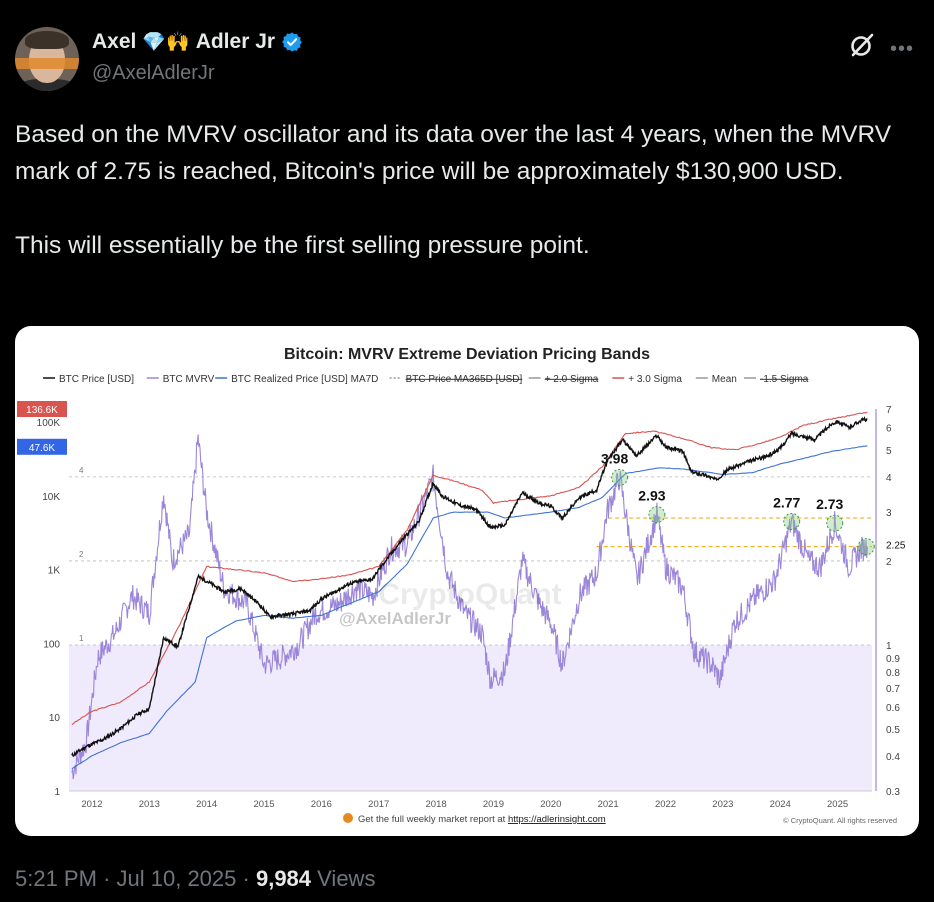 Image resolution: width=934 pixels, height=902 pixels. Describe the element at coordinates (837, 804) in the screenshot. I see `x-tick-label: 2025` at that location.